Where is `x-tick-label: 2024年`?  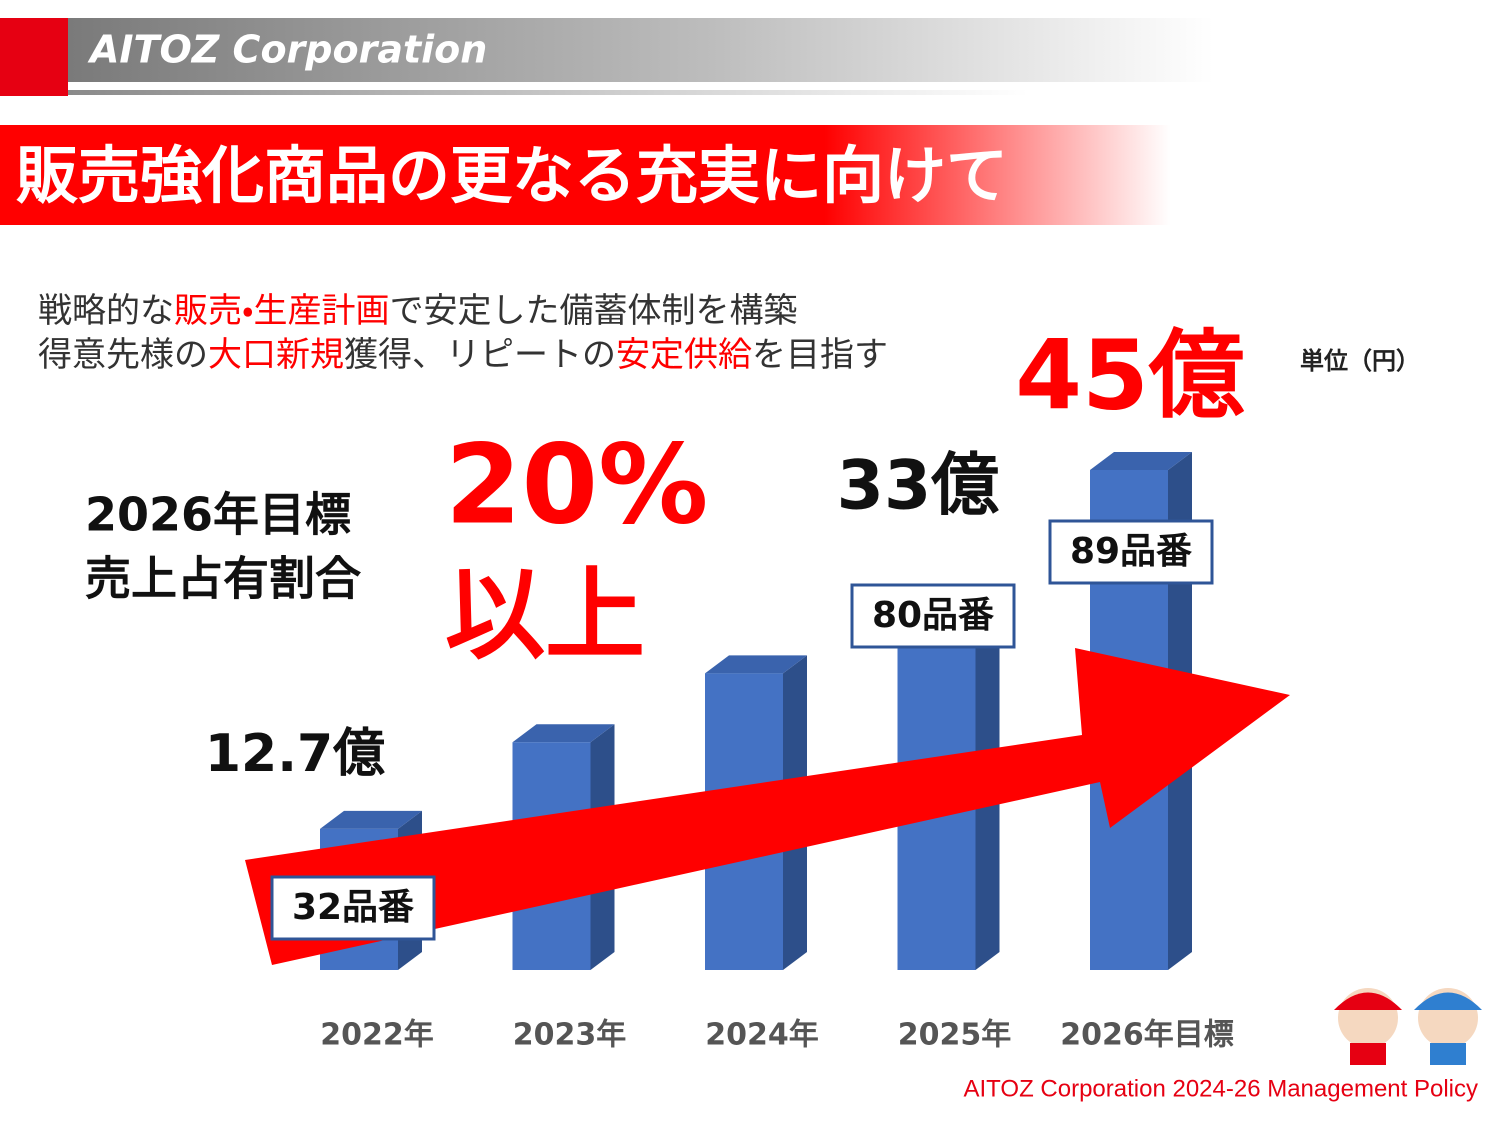 x-tick-label: 2024年 is located at coordinates (762, 1035).